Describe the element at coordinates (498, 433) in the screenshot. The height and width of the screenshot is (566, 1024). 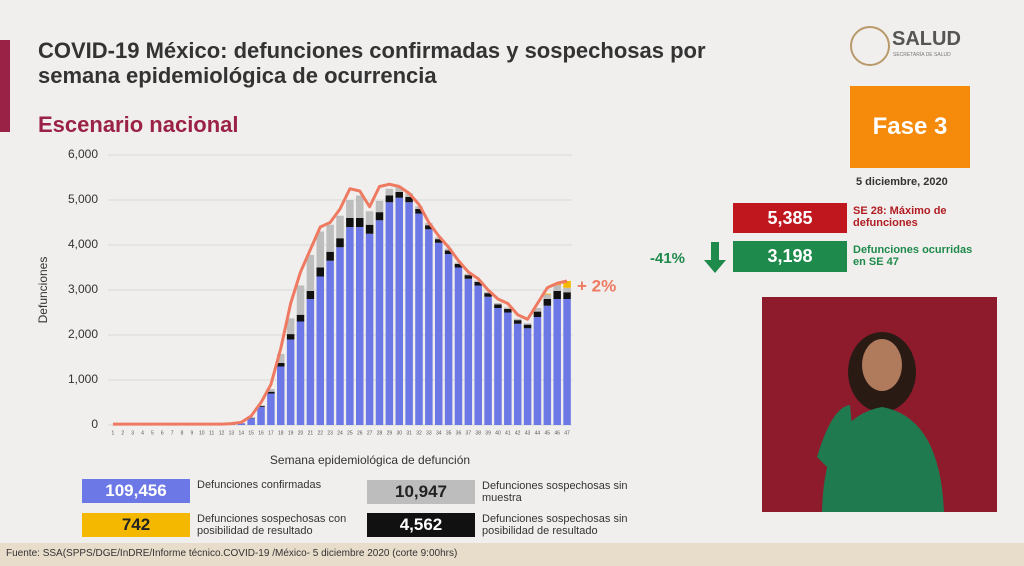
I see `x-tick-label: 40` at that location.